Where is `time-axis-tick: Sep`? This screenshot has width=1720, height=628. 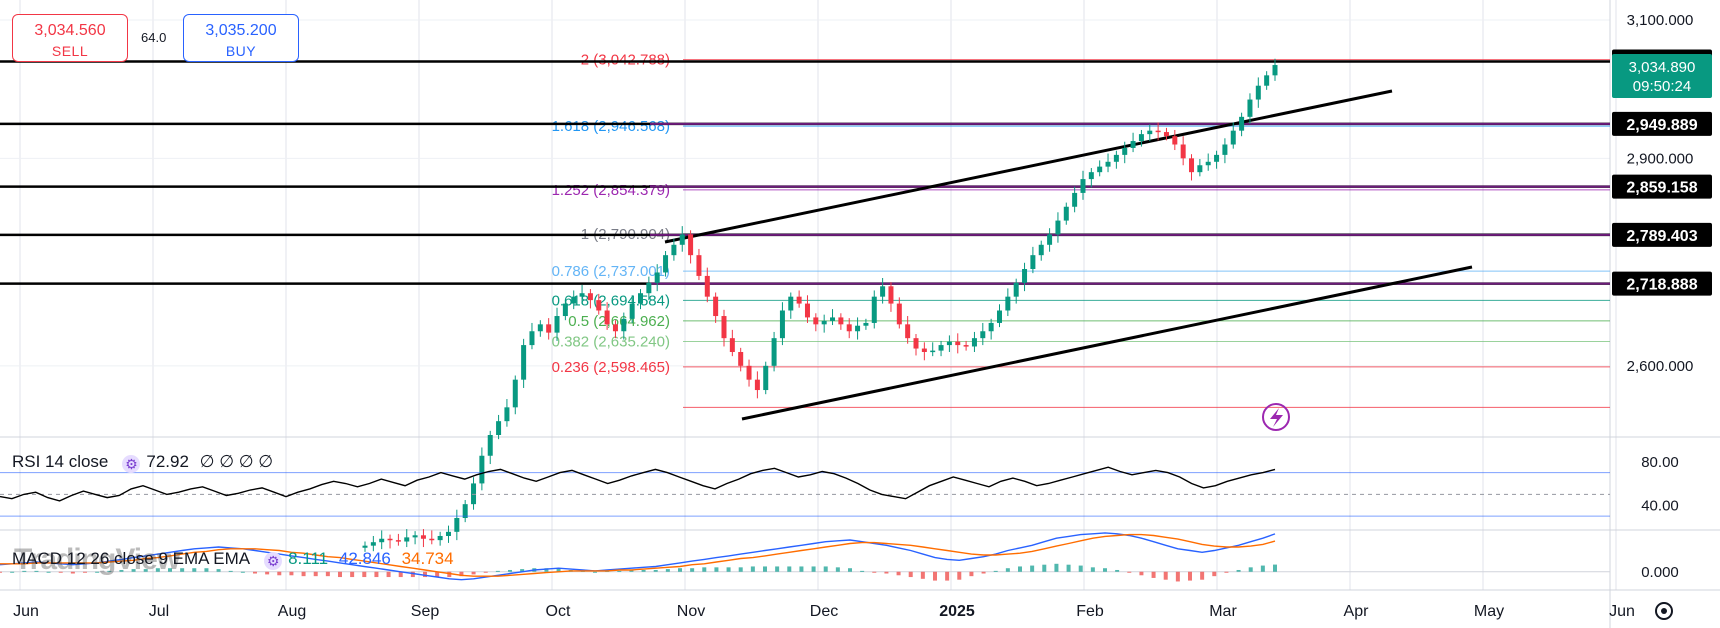 time-axis-tick: Sep is located at coordinates (425, 611).